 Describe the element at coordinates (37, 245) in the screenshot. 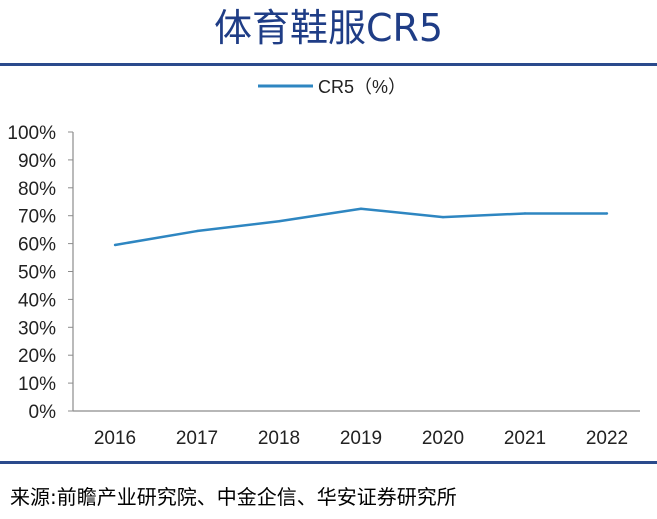

I see `y-tick-label: 60%` at that location.